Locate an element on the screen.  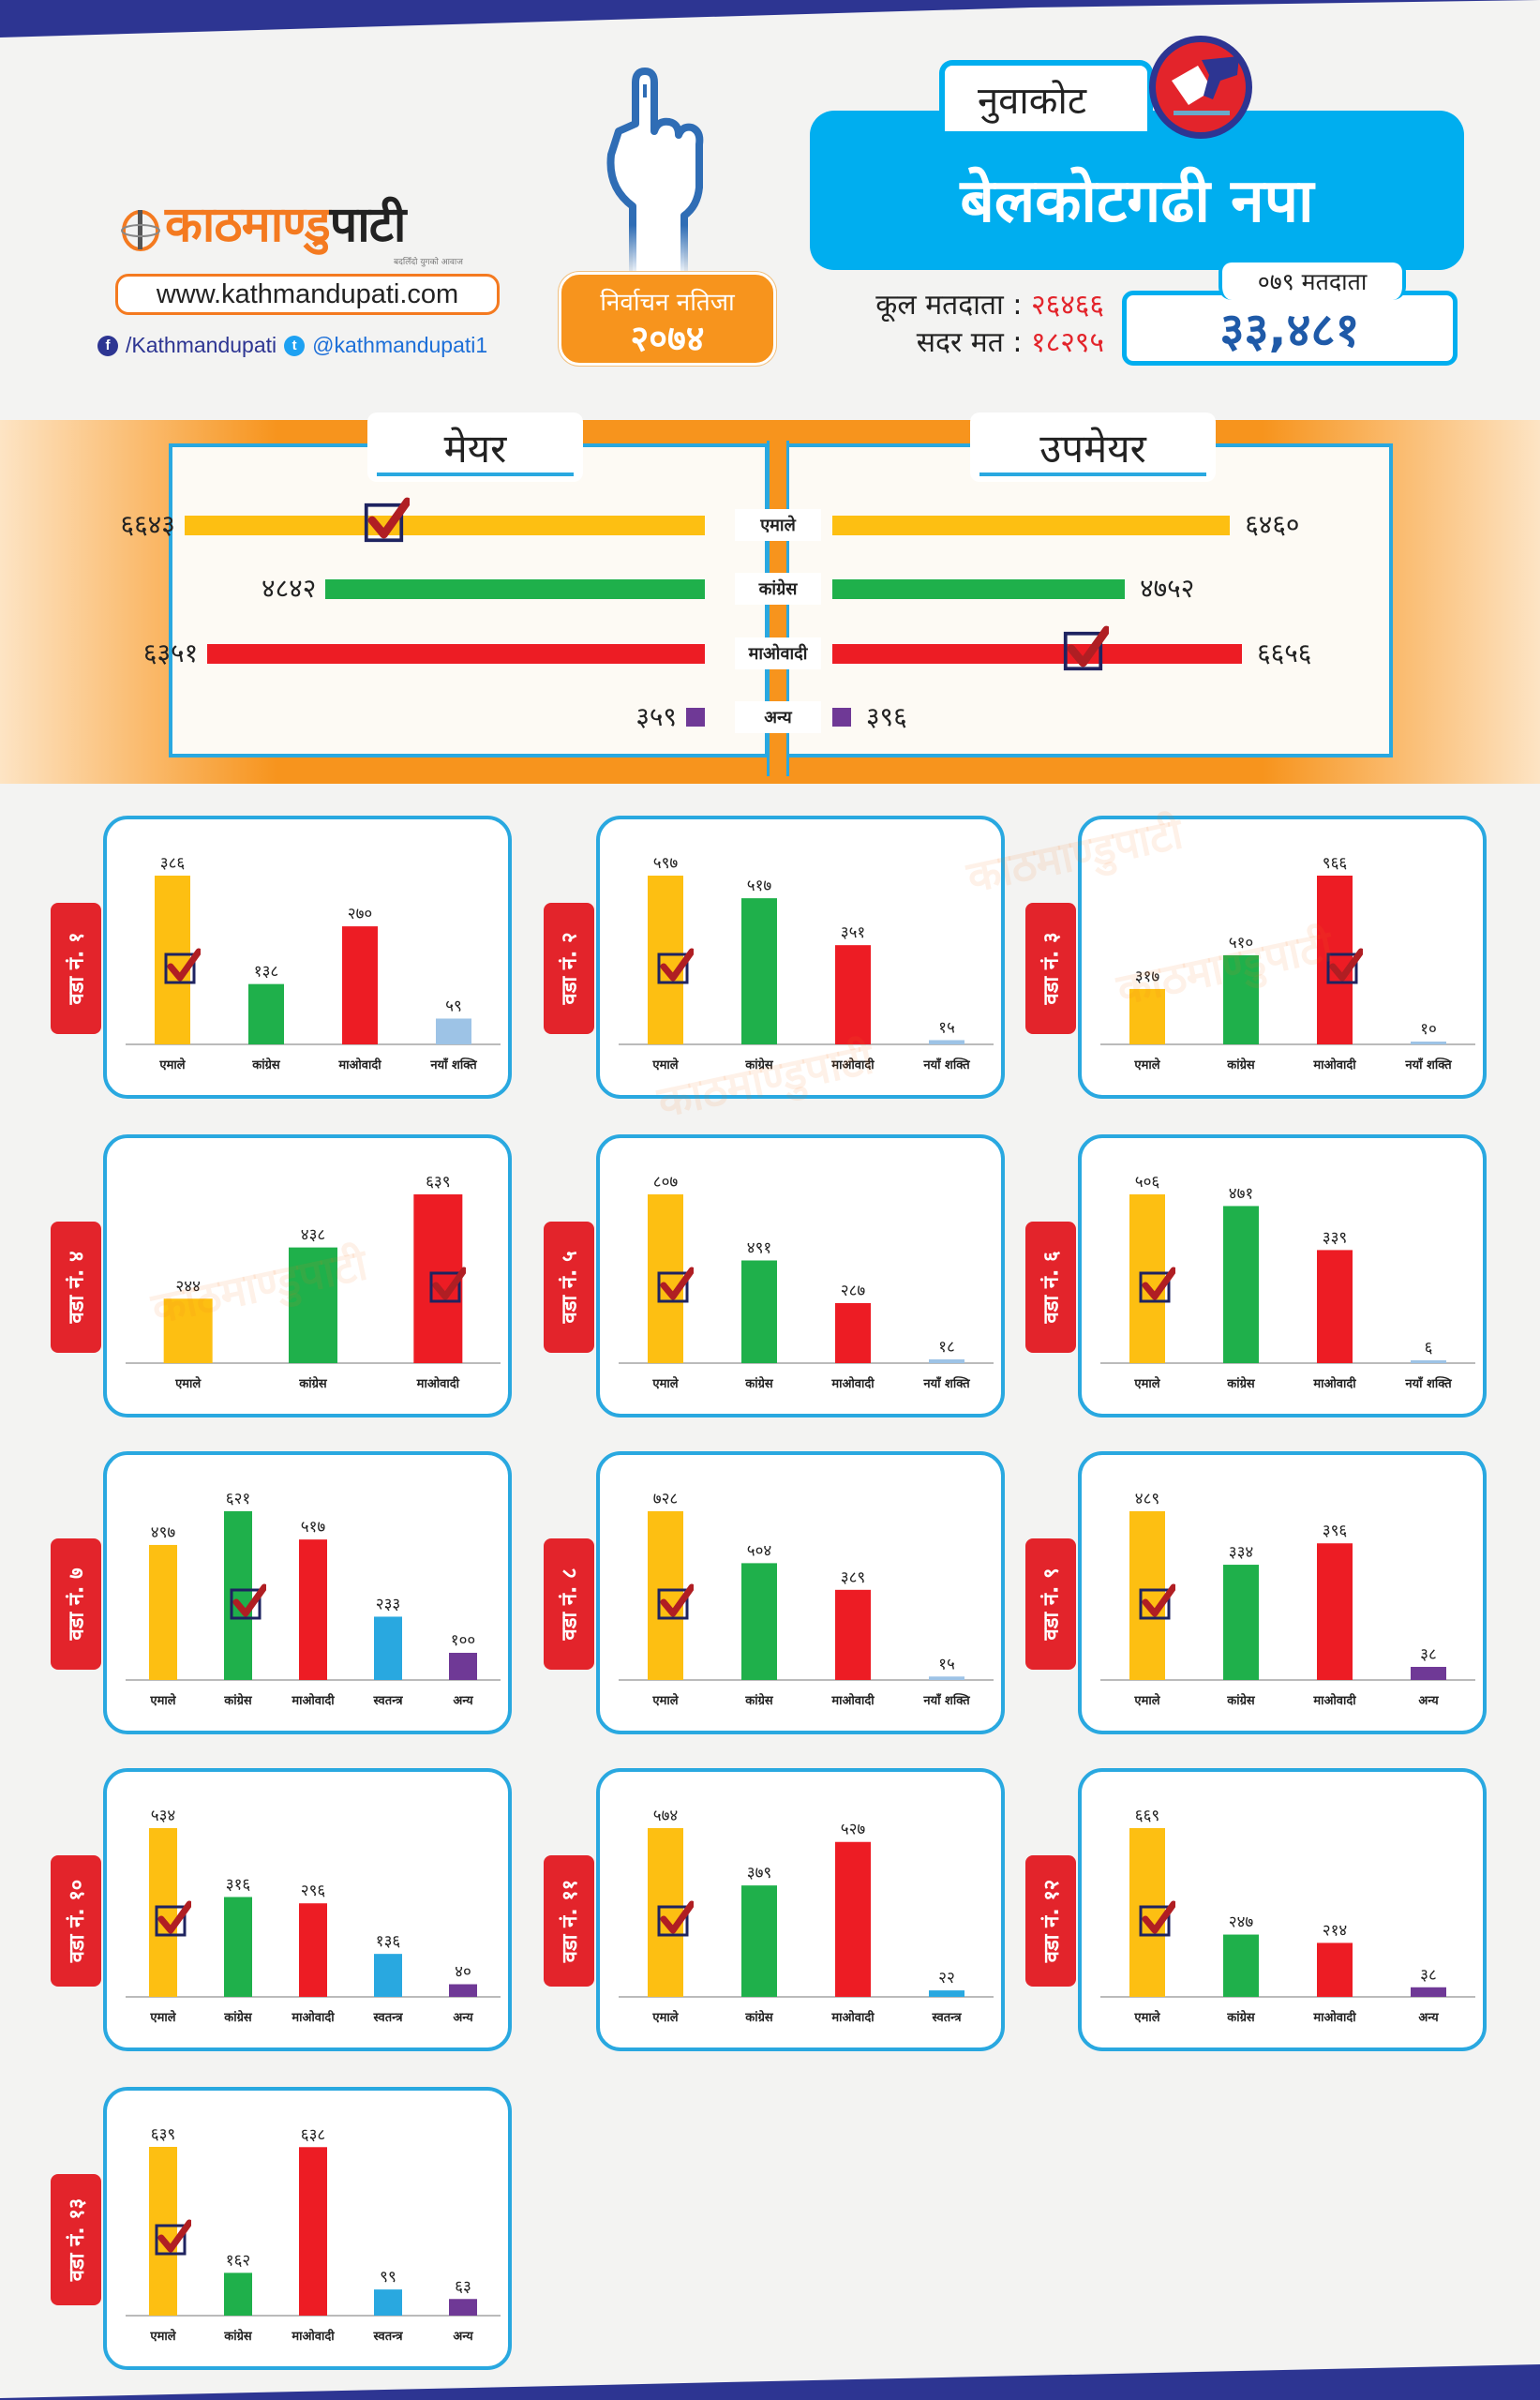
ward-number-label: वडा नं. १३ is located at coordinates (78, 2240).